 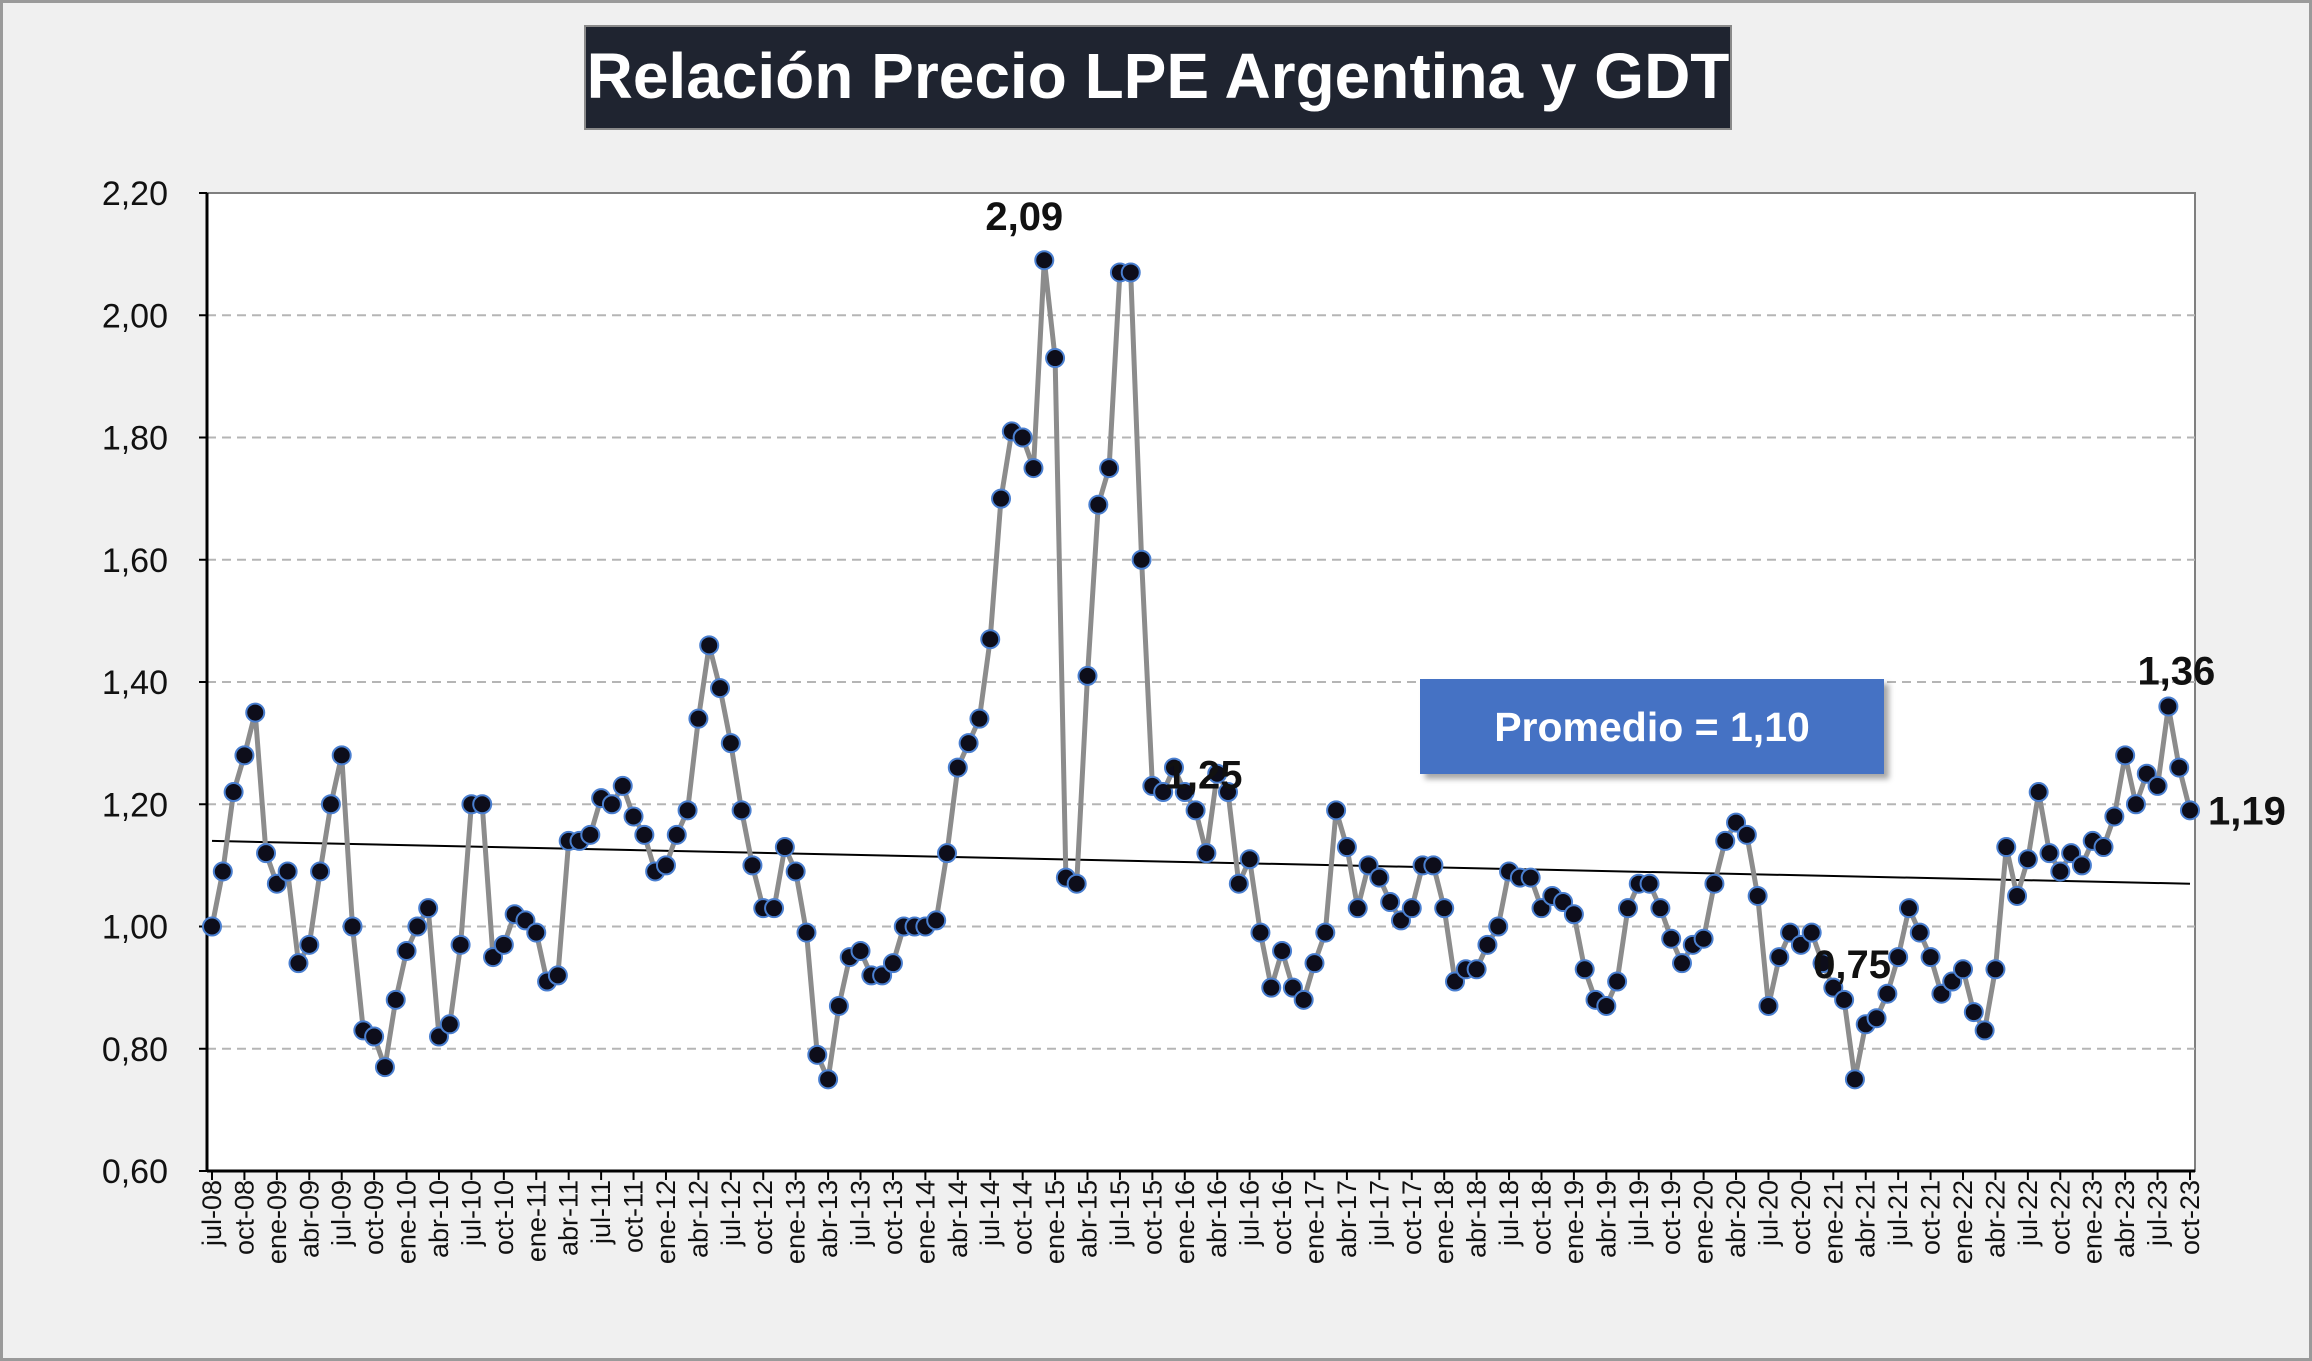 I want to click on x-tick-label: ene-09, so click(x=277, y=1222).